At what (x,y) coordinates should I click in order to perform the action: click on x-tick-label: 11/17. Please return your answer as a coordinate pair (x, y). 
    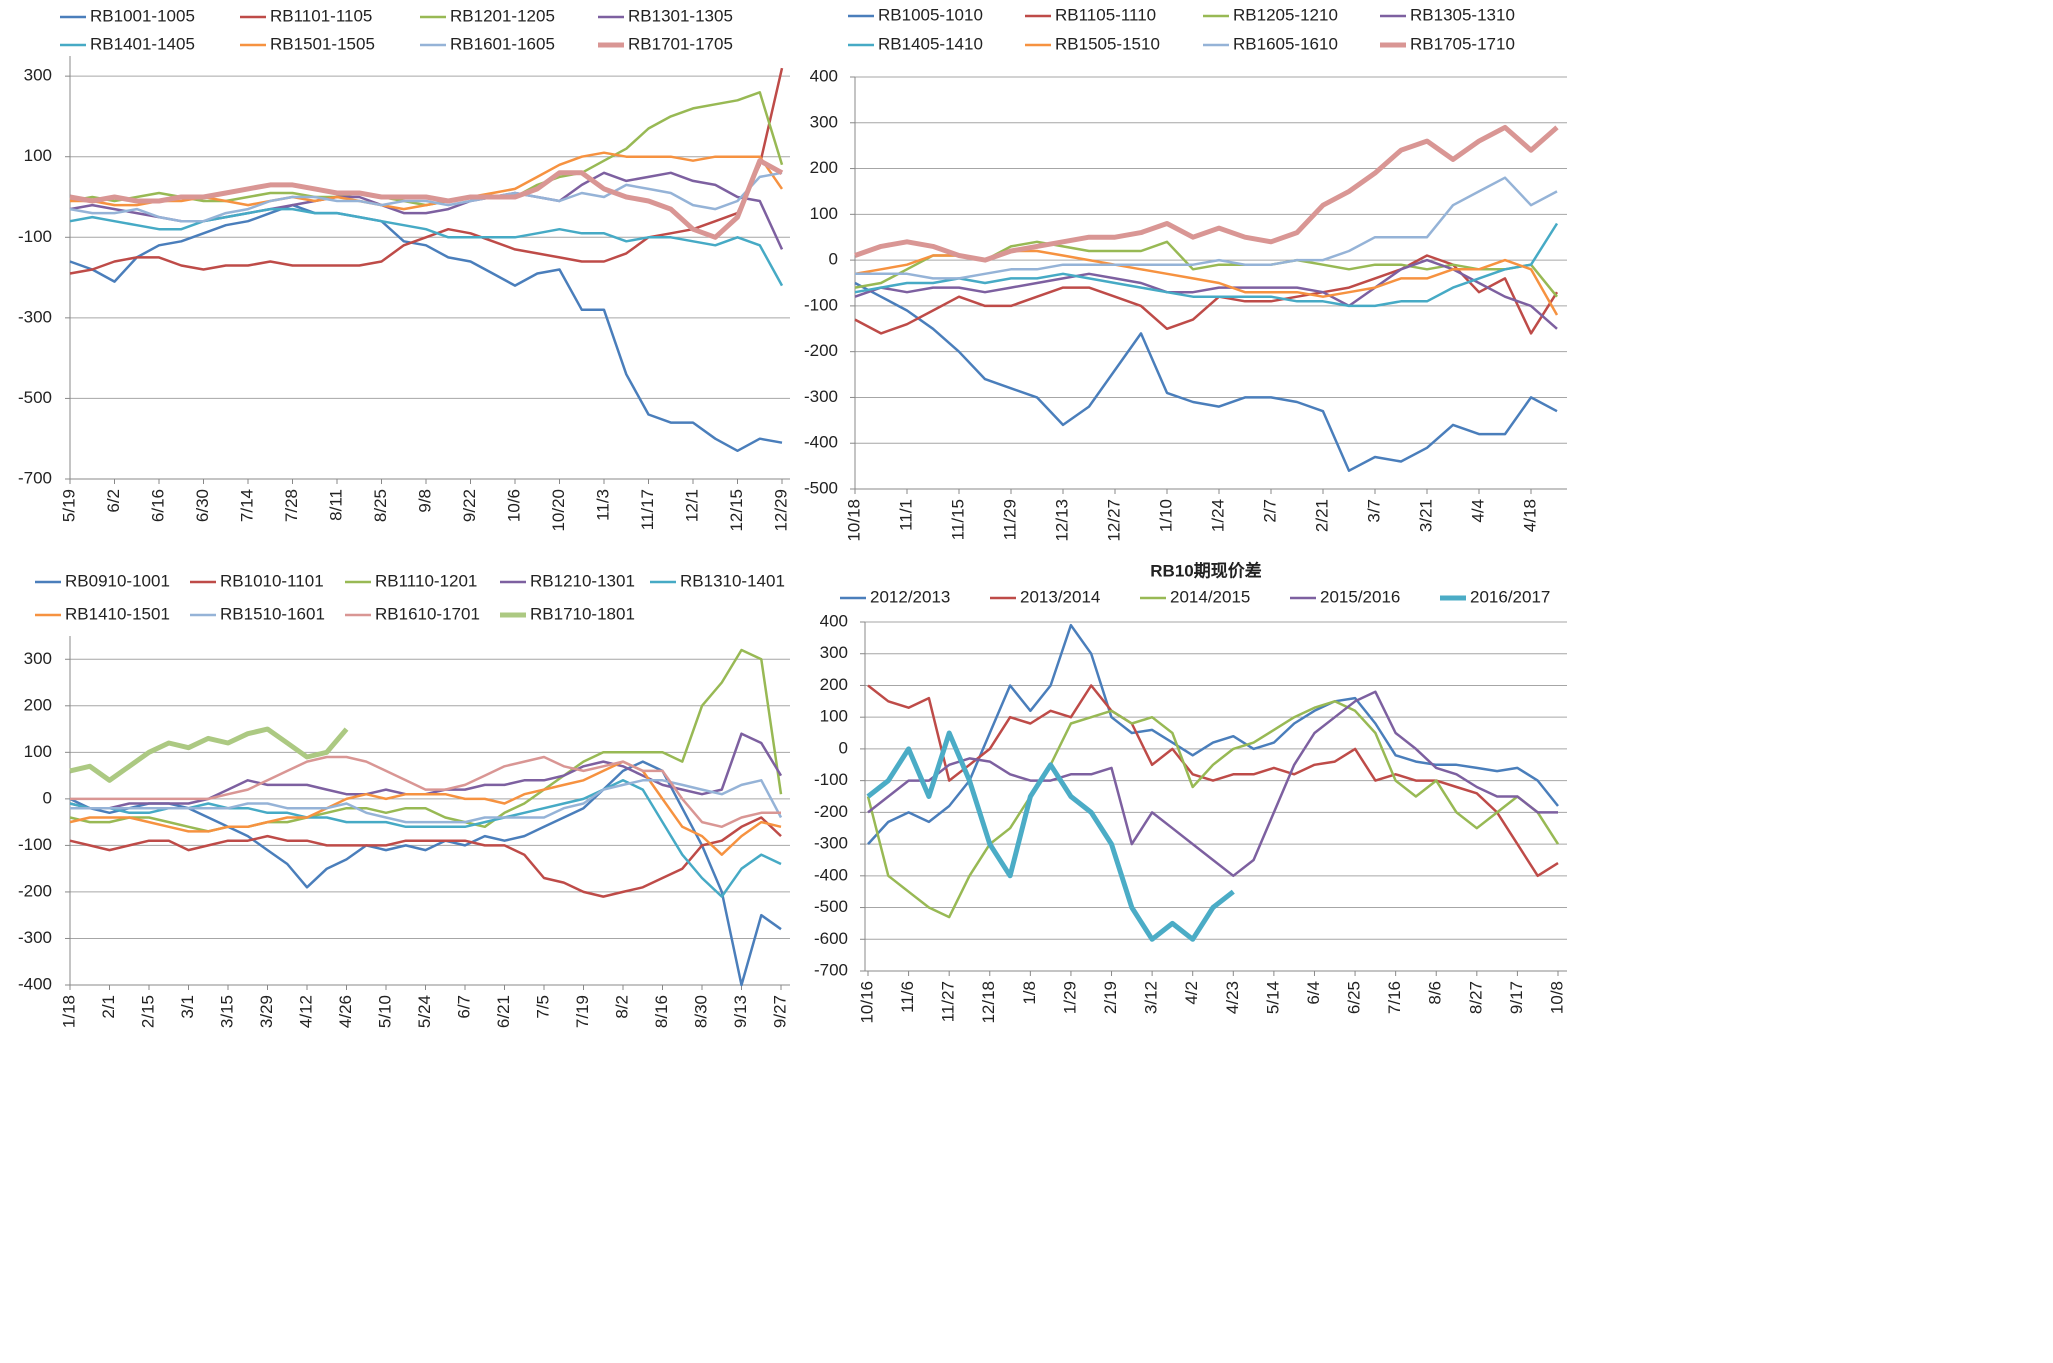
    Looking at the image, I should click on (647, 509).